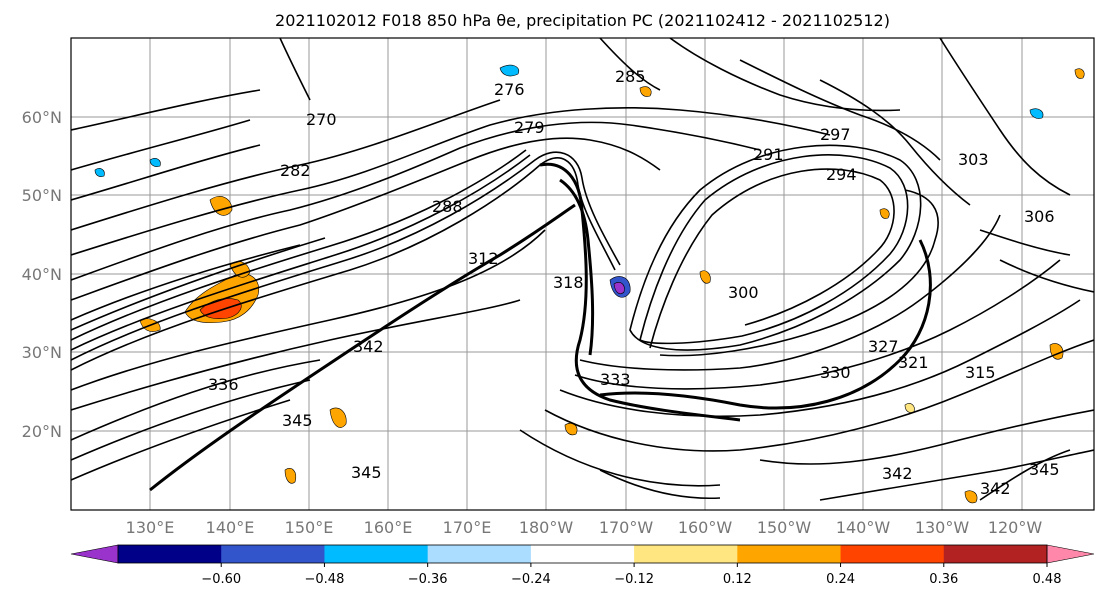 The height and width of the screenshot is (603, 1105). I want to click on contour-label: 330, so click(835, 372).